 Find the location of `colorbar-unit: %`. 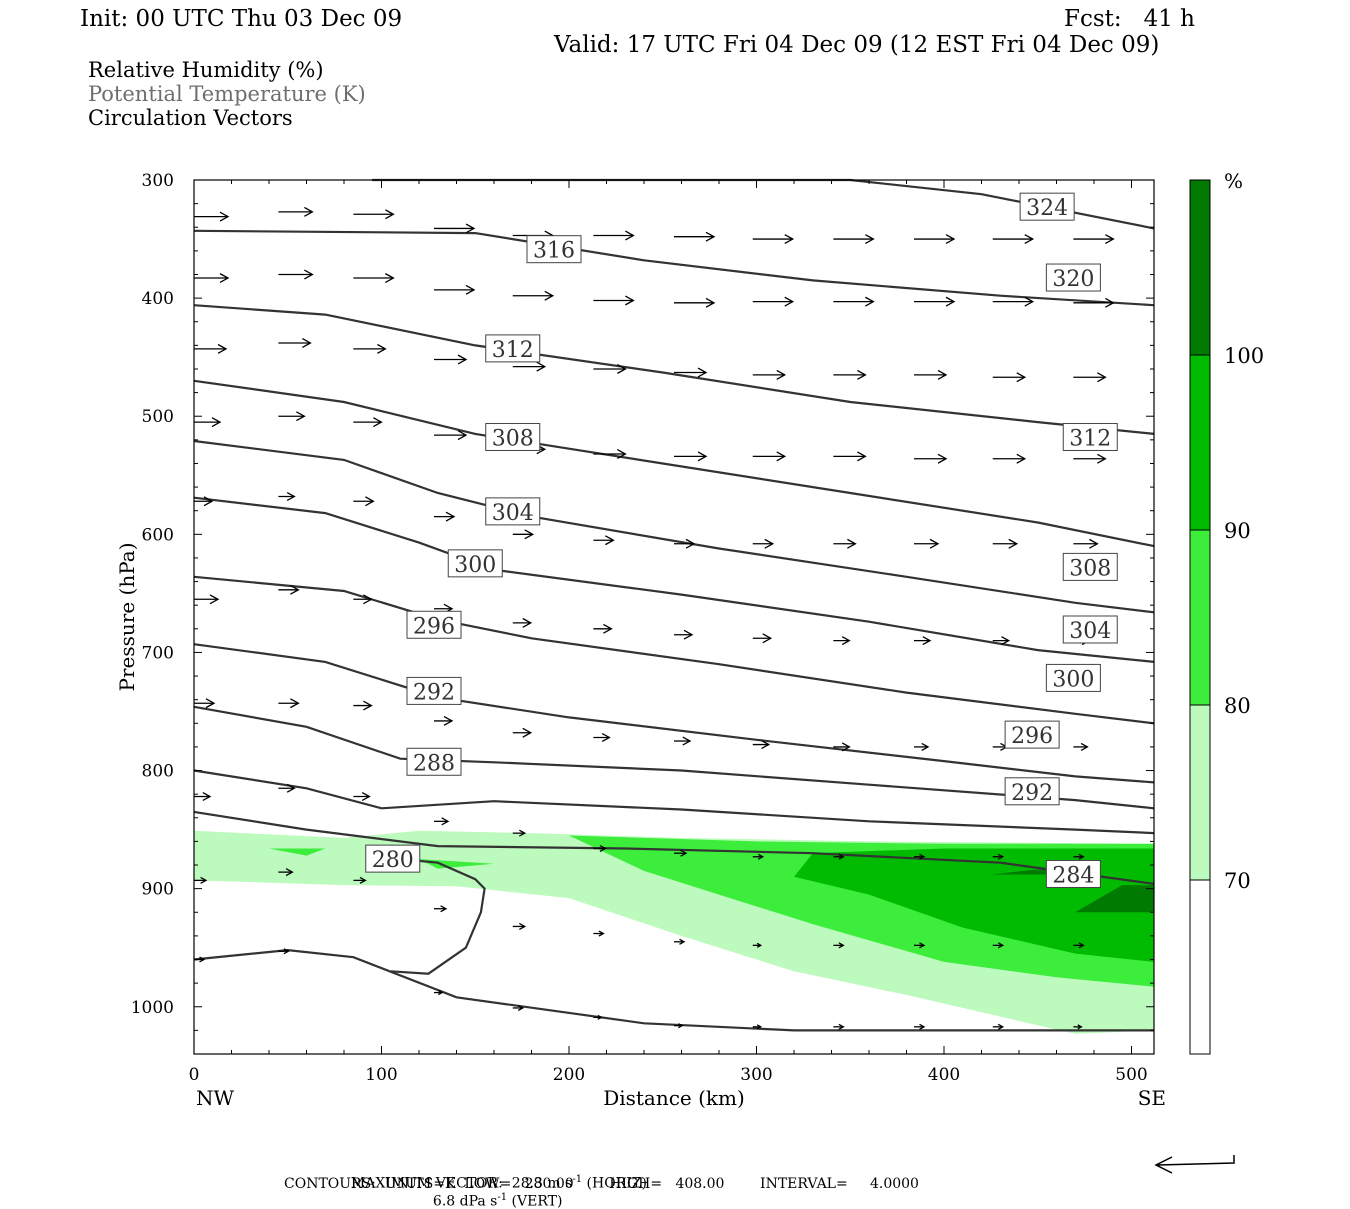

colorbar-unit: % is located at coordinates (1233, 181).